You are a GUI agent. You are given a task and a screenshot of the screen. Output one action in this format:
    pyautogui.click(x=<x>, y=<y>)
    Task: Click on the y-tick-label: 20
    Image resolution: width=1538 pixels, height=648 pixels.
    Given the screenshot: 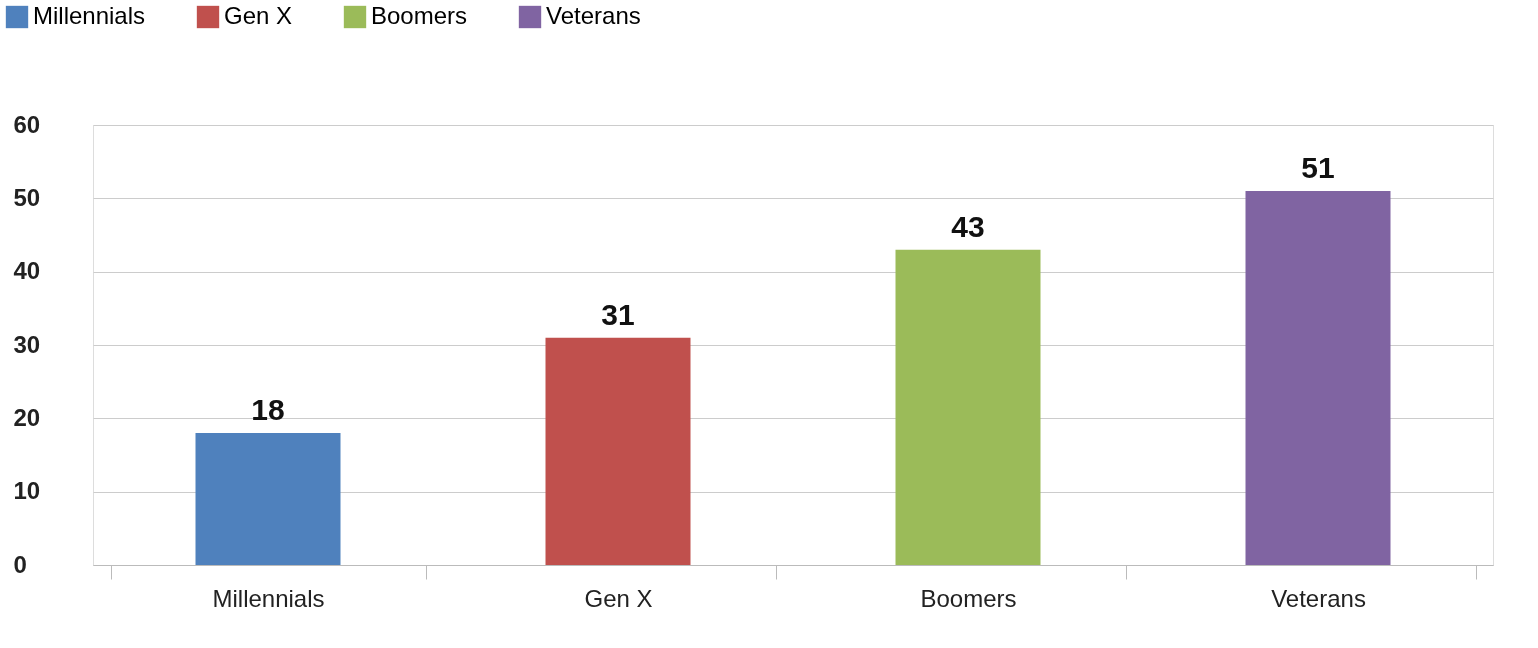 What is the action you would take?
    pyautogui.click(x=27, y=417)
    